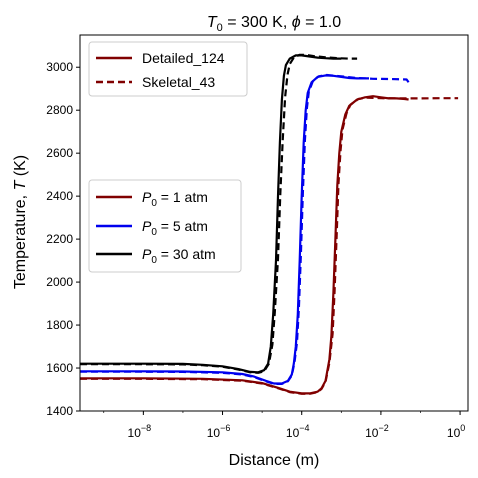 The width and height of the screenshot is (478, 478). What do you see at coordinates (59, 239) in the screenshot?
I see `y-tick-label: 2200` at bounding box center [59, 239].